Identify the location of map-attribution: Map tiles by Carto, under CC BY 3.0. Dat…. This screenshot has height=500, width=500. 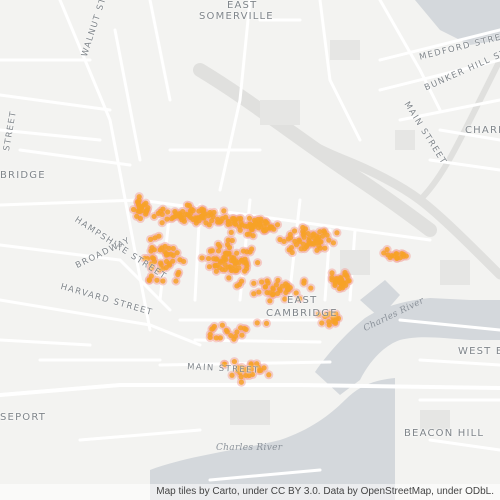
(250, 492).